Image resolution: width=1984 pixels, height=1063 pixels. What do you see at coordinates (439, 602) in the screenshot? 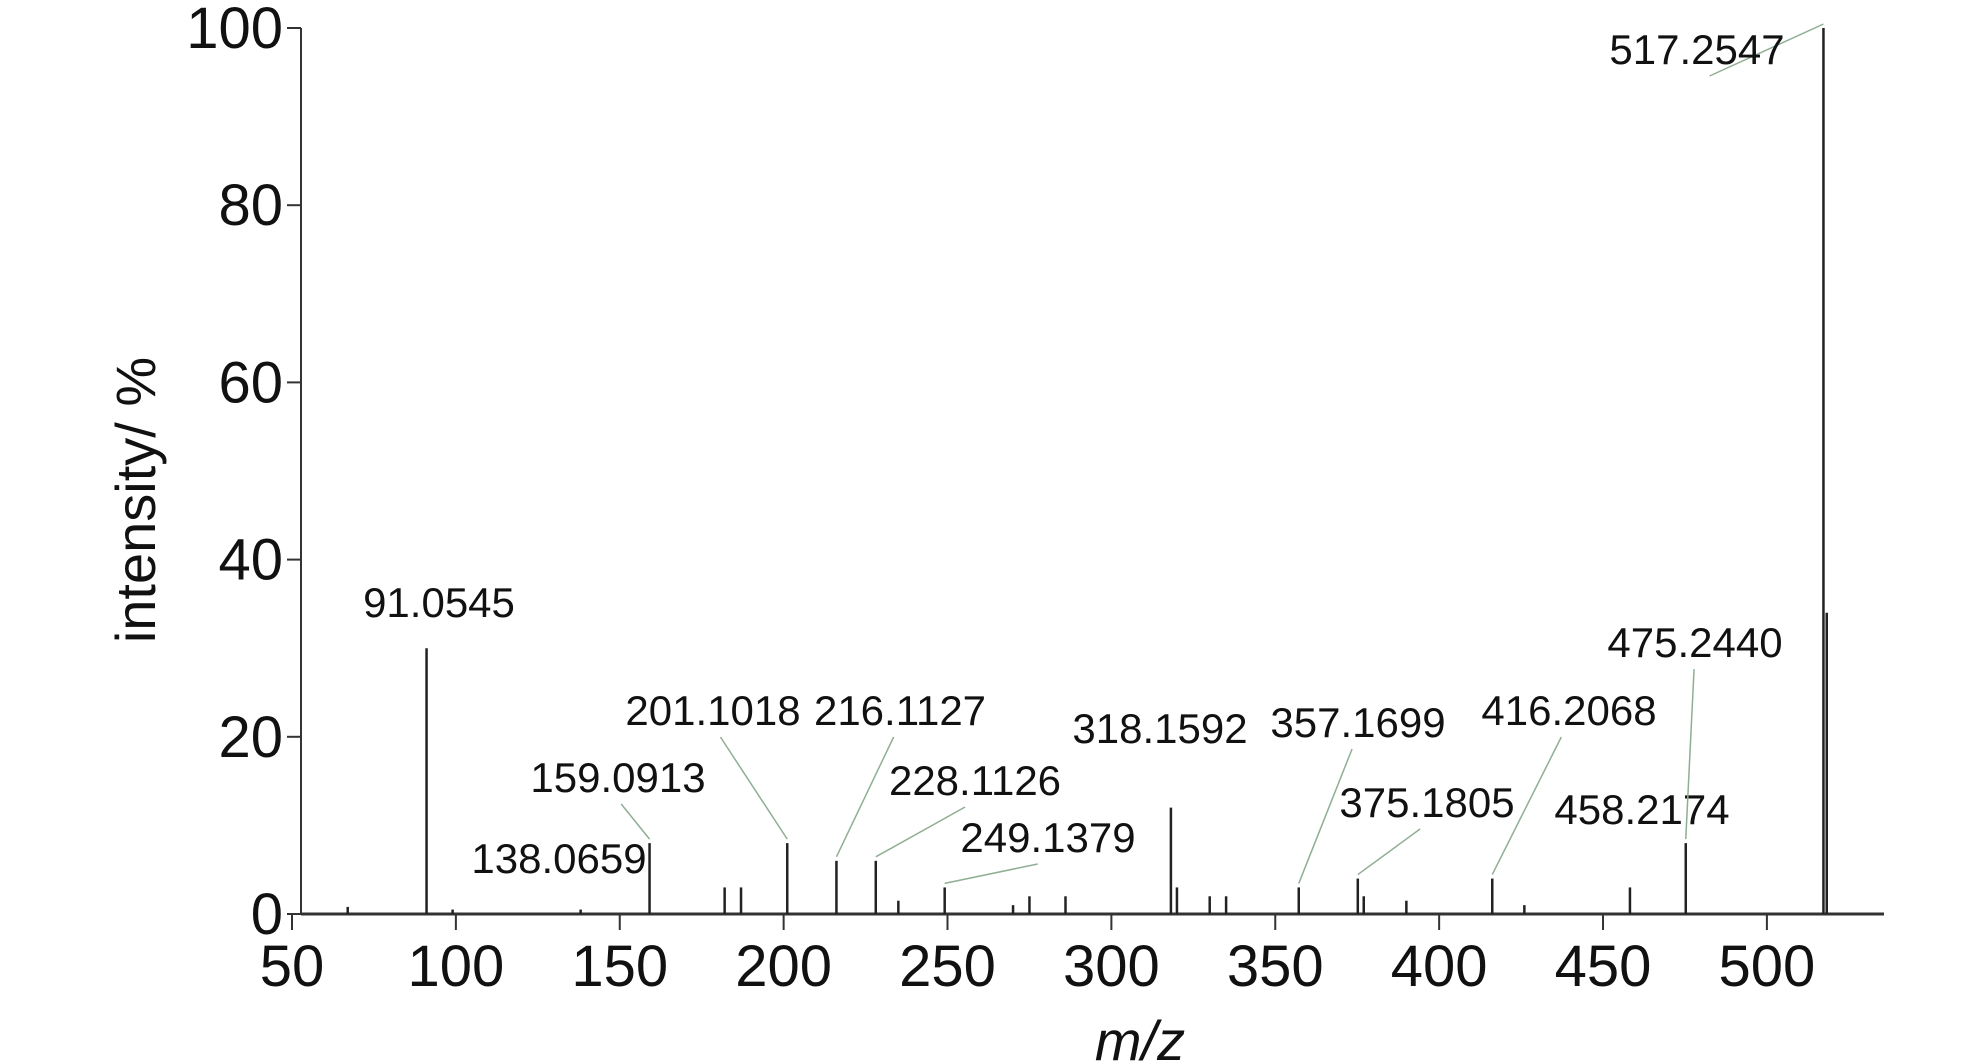
I see `peak-label: 91.0545` at bounding box center [439, 602].